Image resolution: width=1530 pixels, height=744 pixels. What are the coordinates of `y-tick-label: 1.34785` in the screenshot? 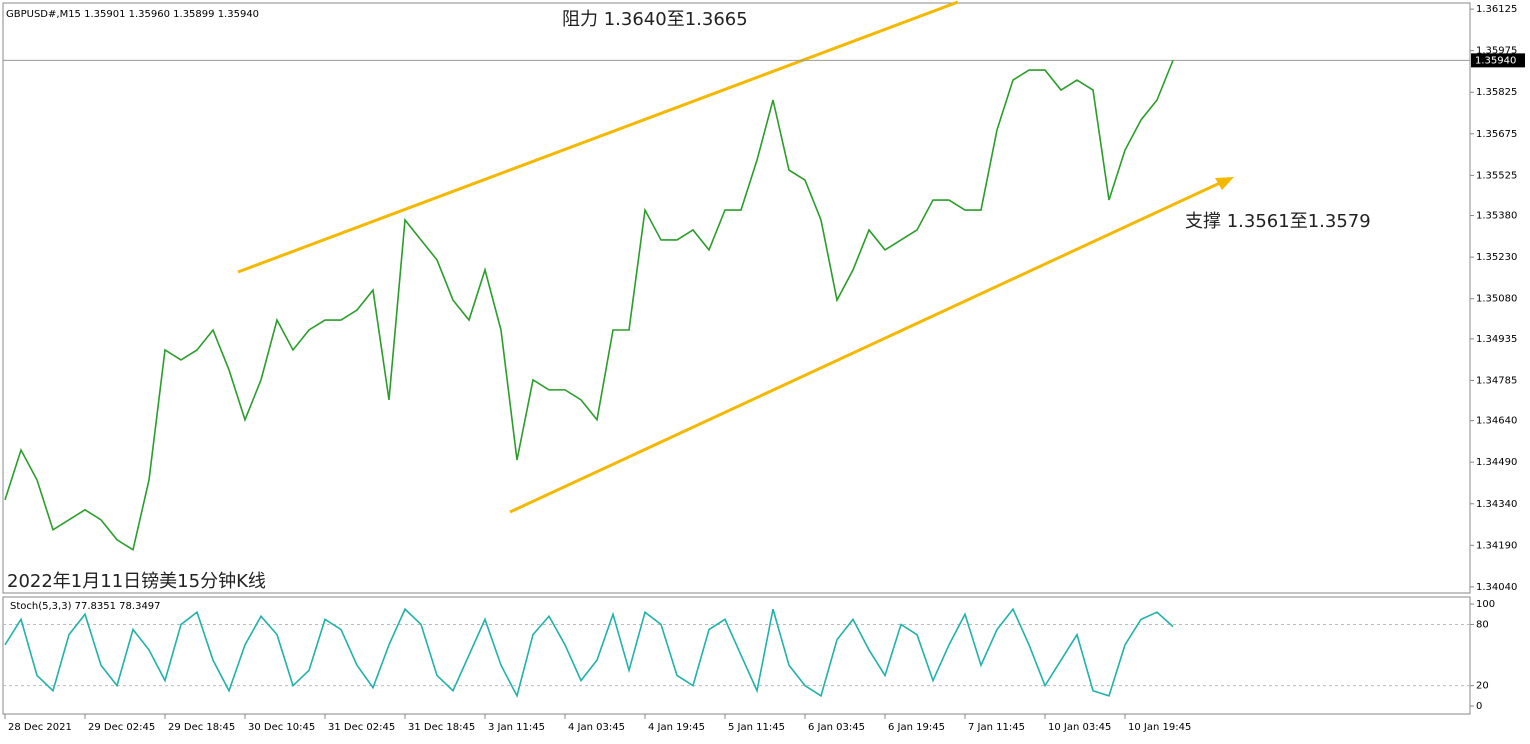 It's located at (1496, 380).